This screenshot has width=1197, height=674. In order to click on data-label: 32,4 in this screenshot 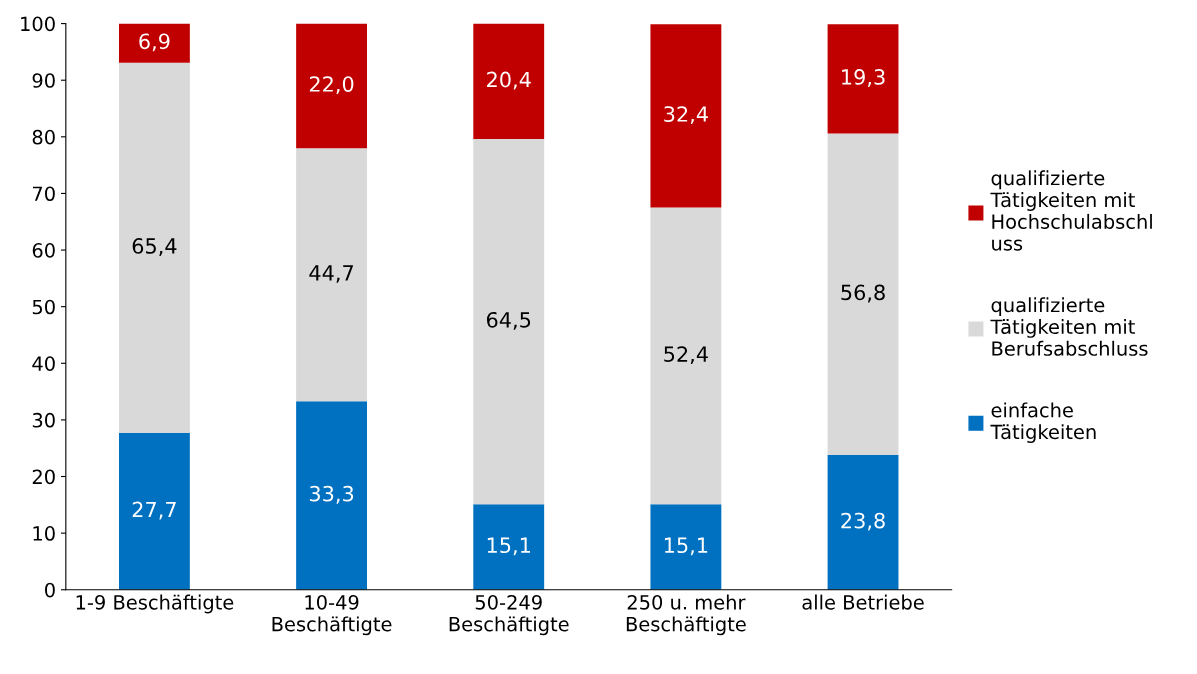, I will do `click(686, 115)`.